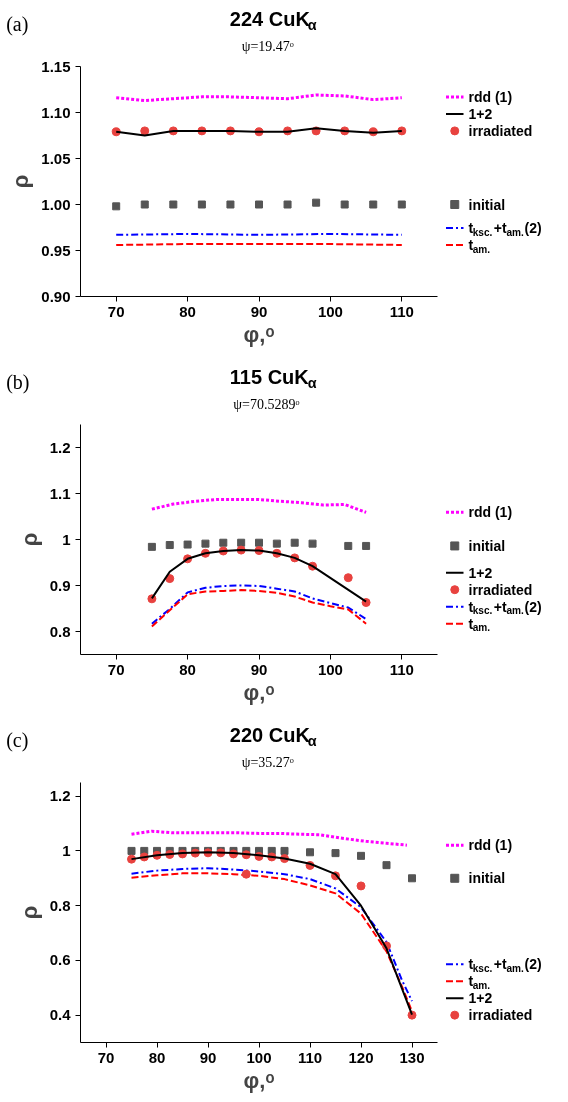 This screenshot has width=568, height=1102. I want to click on x-tick-label: 130, so click(412, 1057).